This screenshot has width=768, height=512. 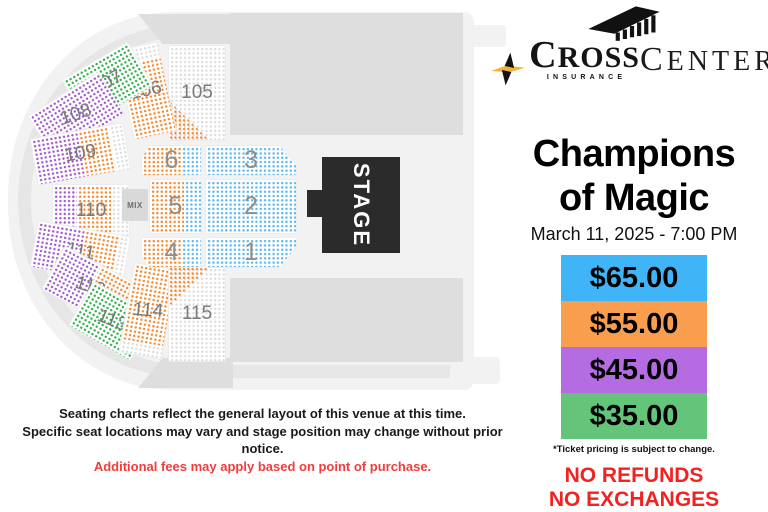 I want to click on logo-text-cross: CROSS, so click(x=584, y=55).